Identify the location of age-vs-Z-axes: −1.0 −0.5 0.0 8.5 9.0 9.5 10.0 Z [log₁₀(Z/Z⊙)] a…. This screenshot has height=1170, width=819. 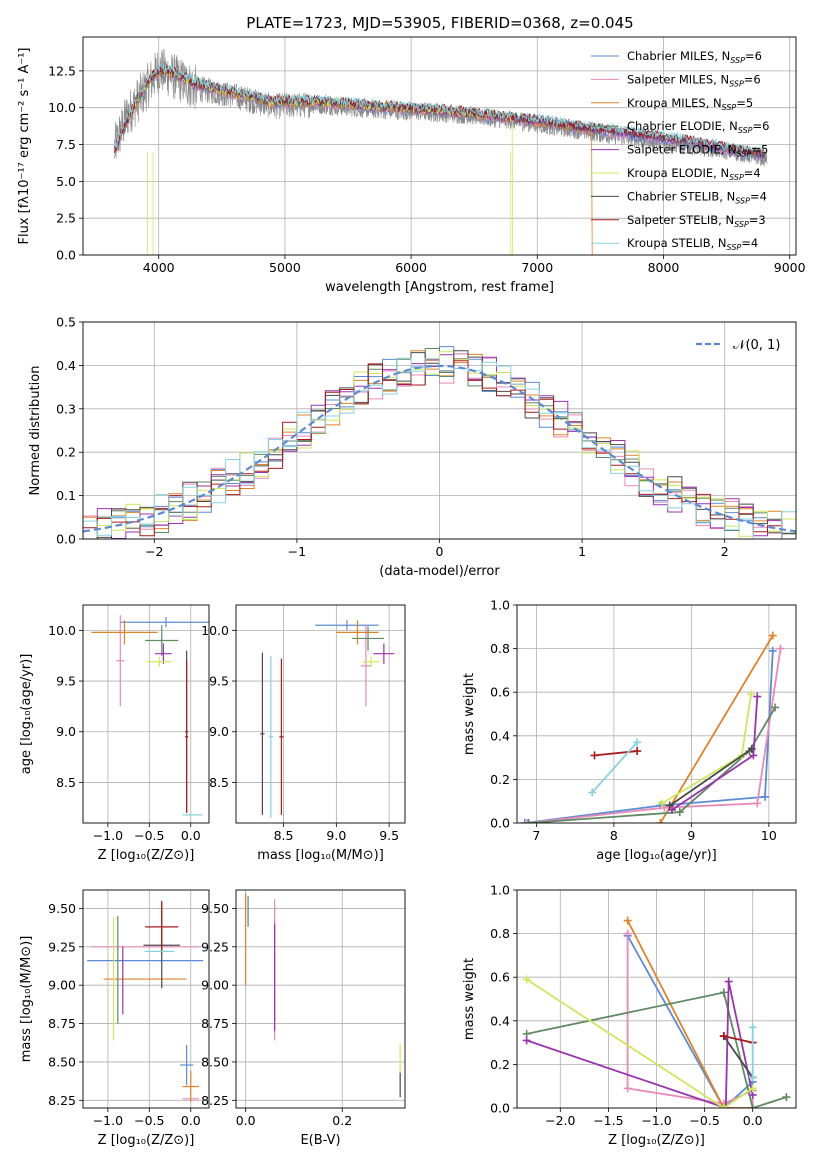
(114, 733).